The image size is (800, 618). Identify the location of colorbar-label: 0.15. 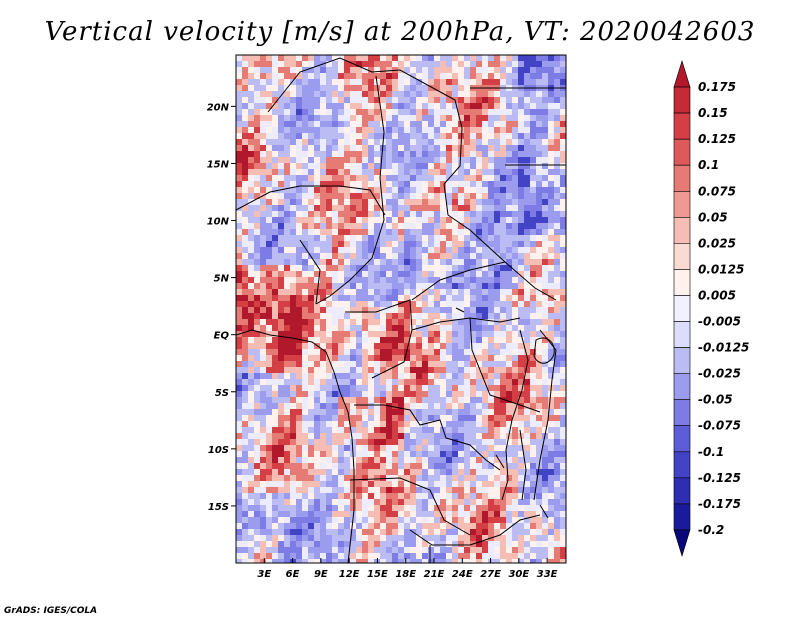
(713, 113).